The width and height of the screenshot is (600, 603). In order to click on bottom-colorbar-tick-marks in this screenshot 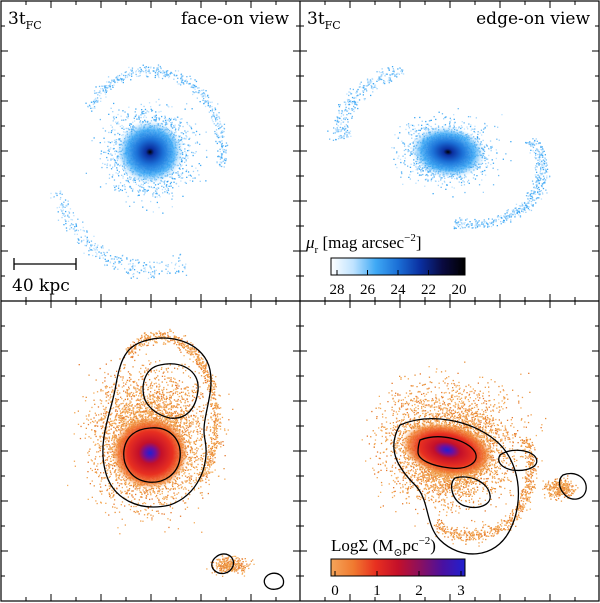, I will do `click(398, 573)`.